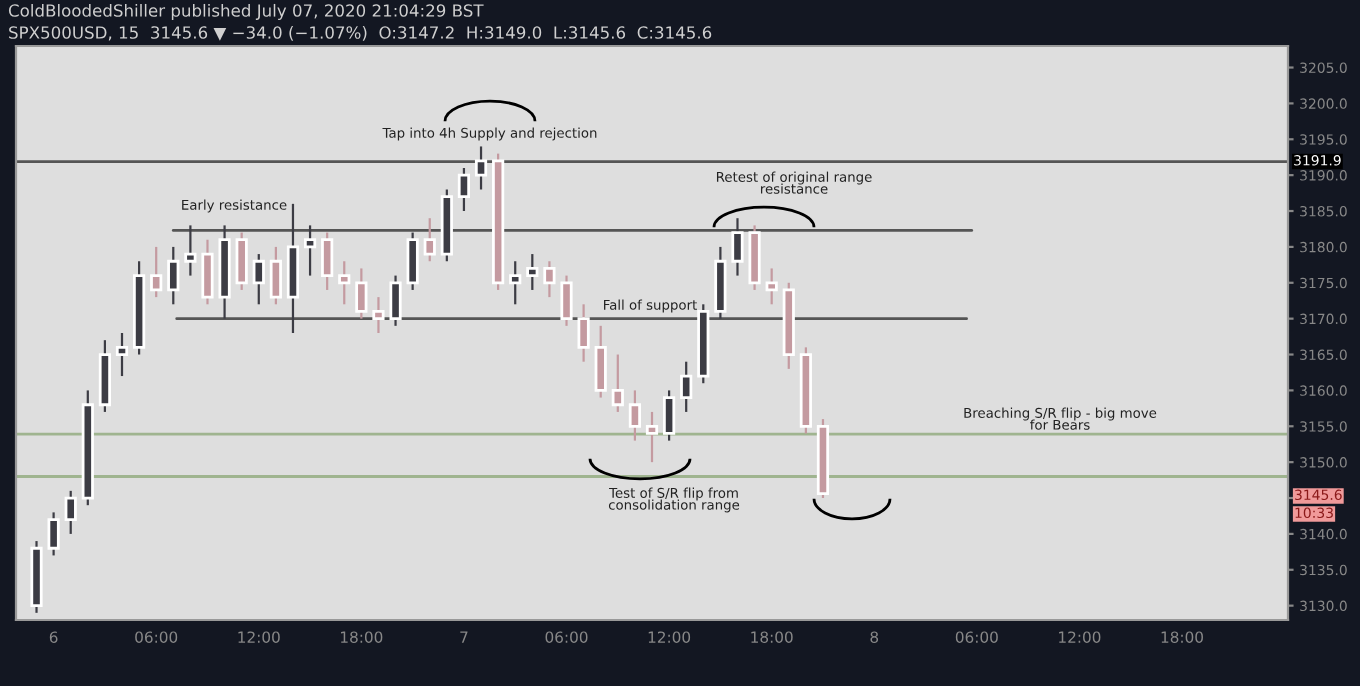 This screenshot has height=686, width=1360. What do you see at coordinates (246, 12) in the screenshot?
I see `text: ColdBloodedShiller published July 07, 2020 21:04:29 BST` at bounding box center [246, 12].